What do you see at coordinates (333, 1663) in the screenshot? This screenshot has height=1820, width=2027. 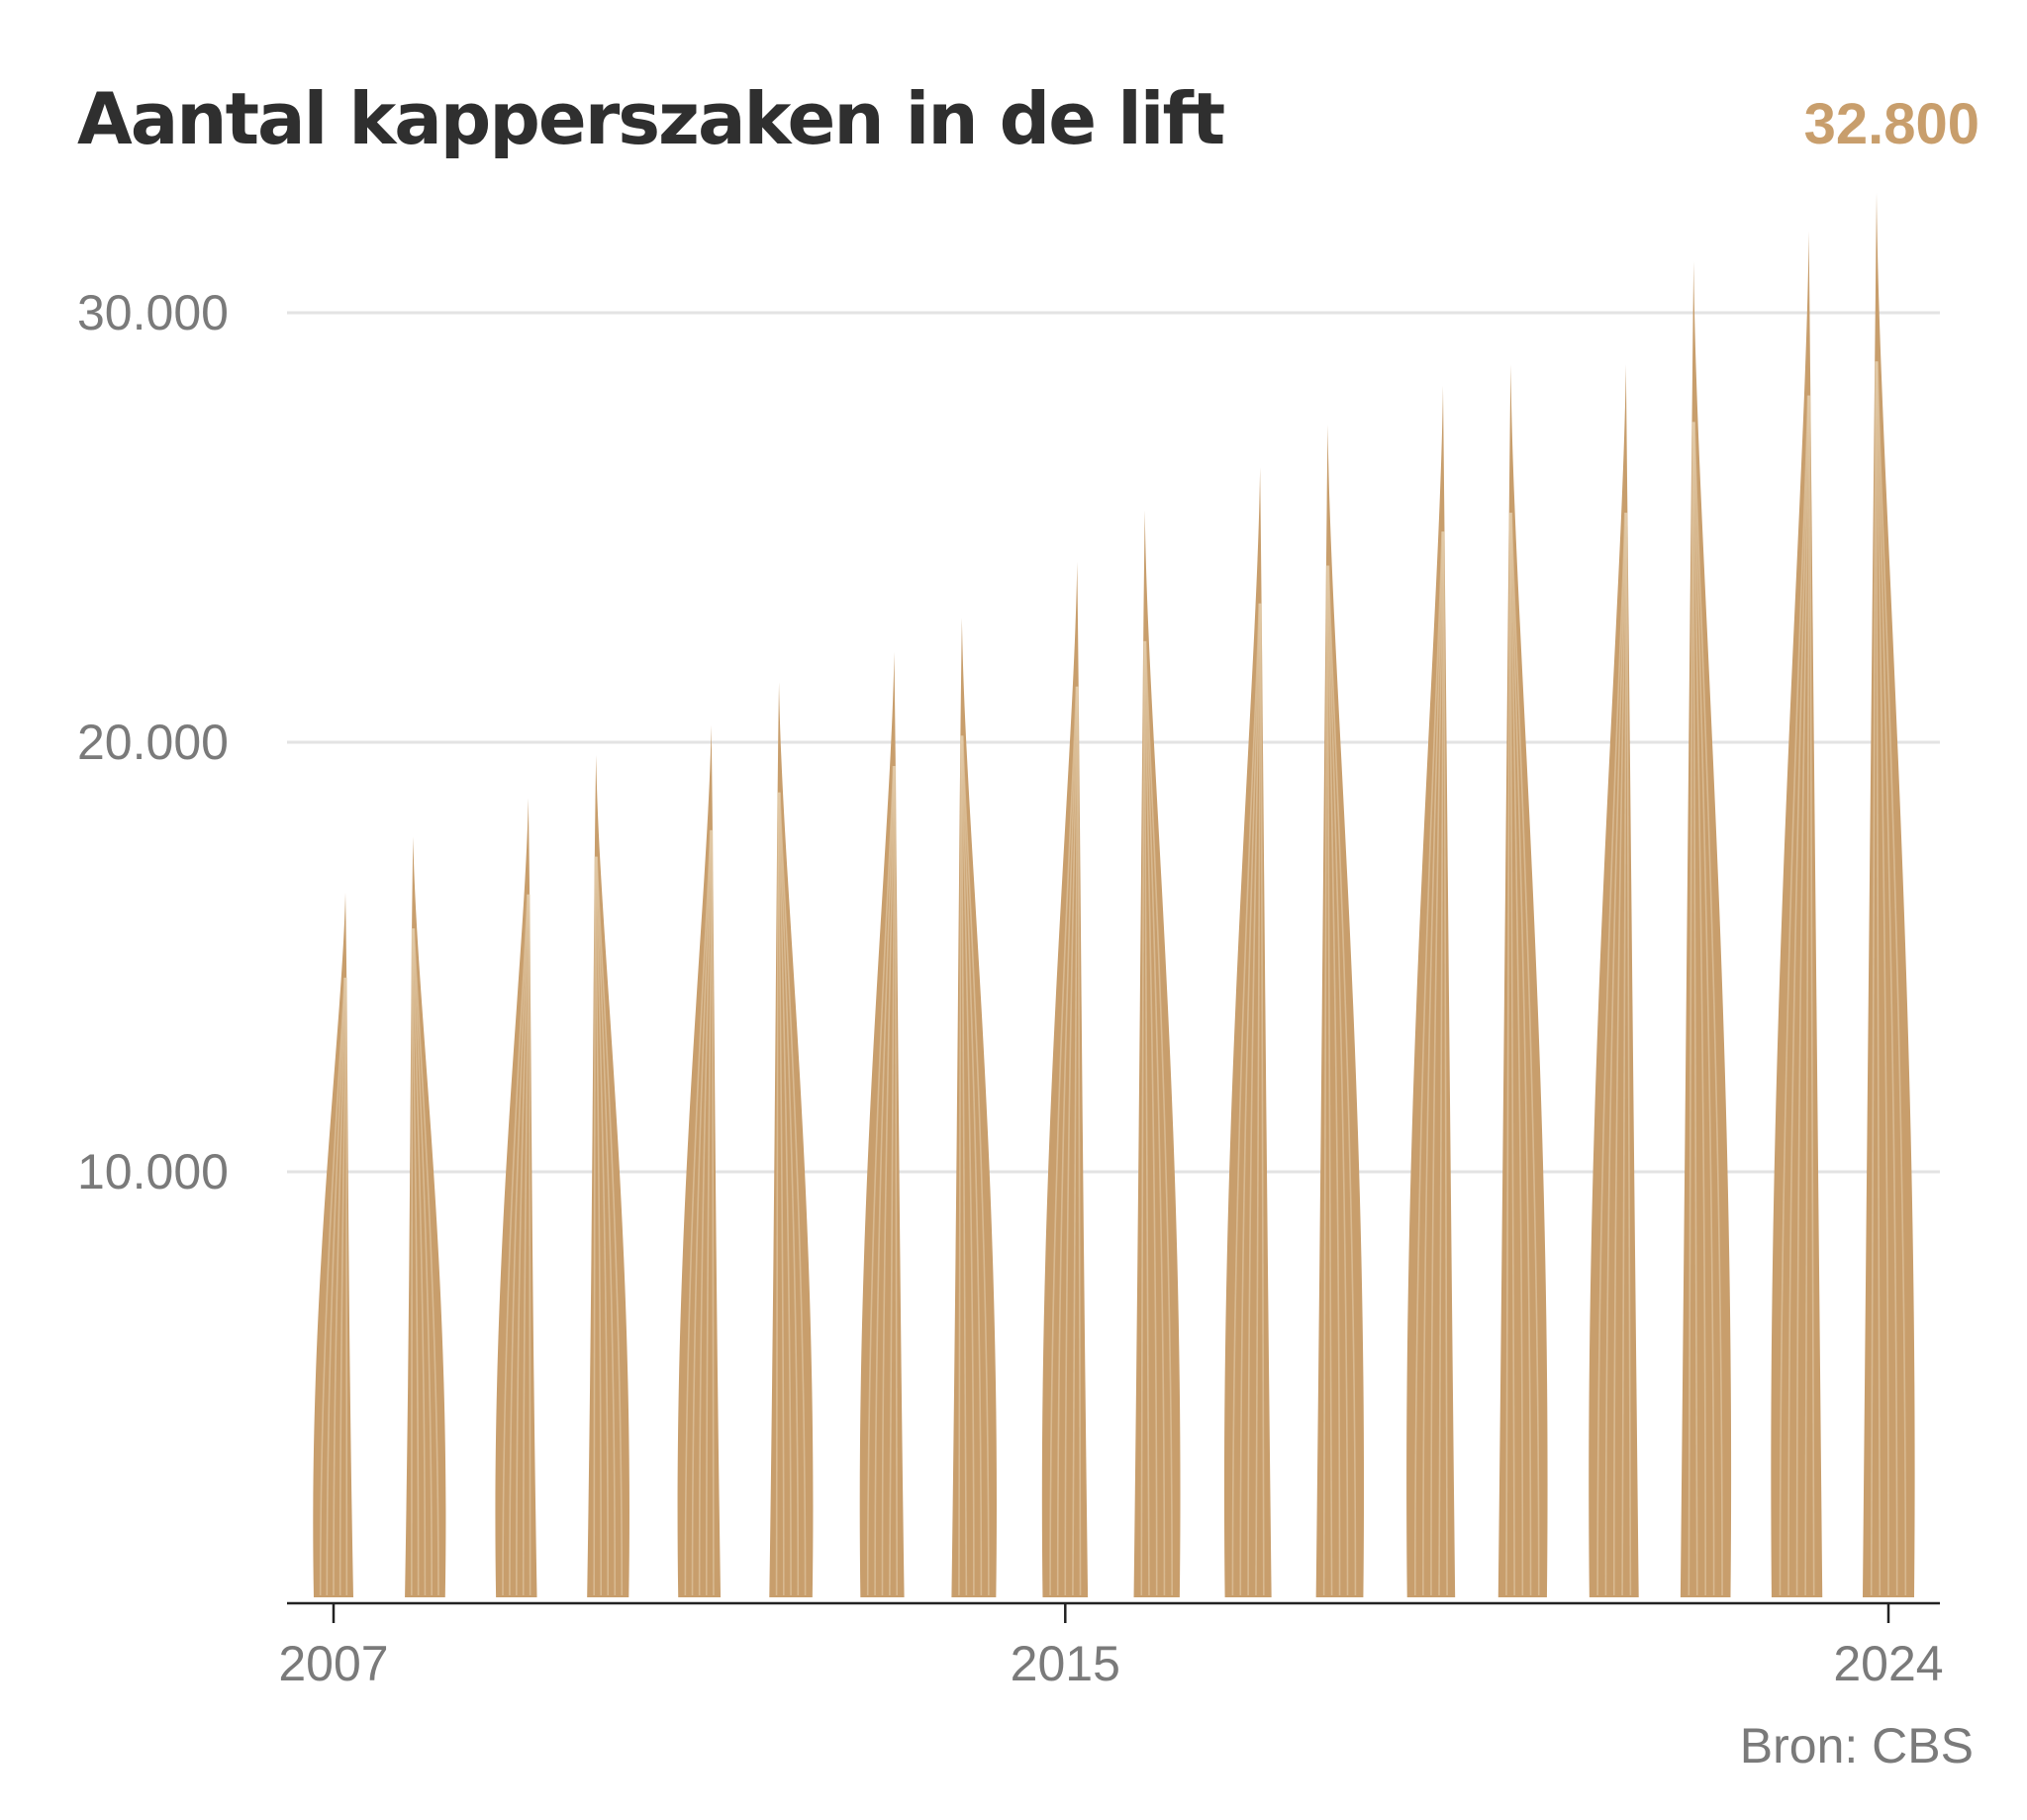 I see `x-tick-label: 2007` at bounding box center [333, 1663].